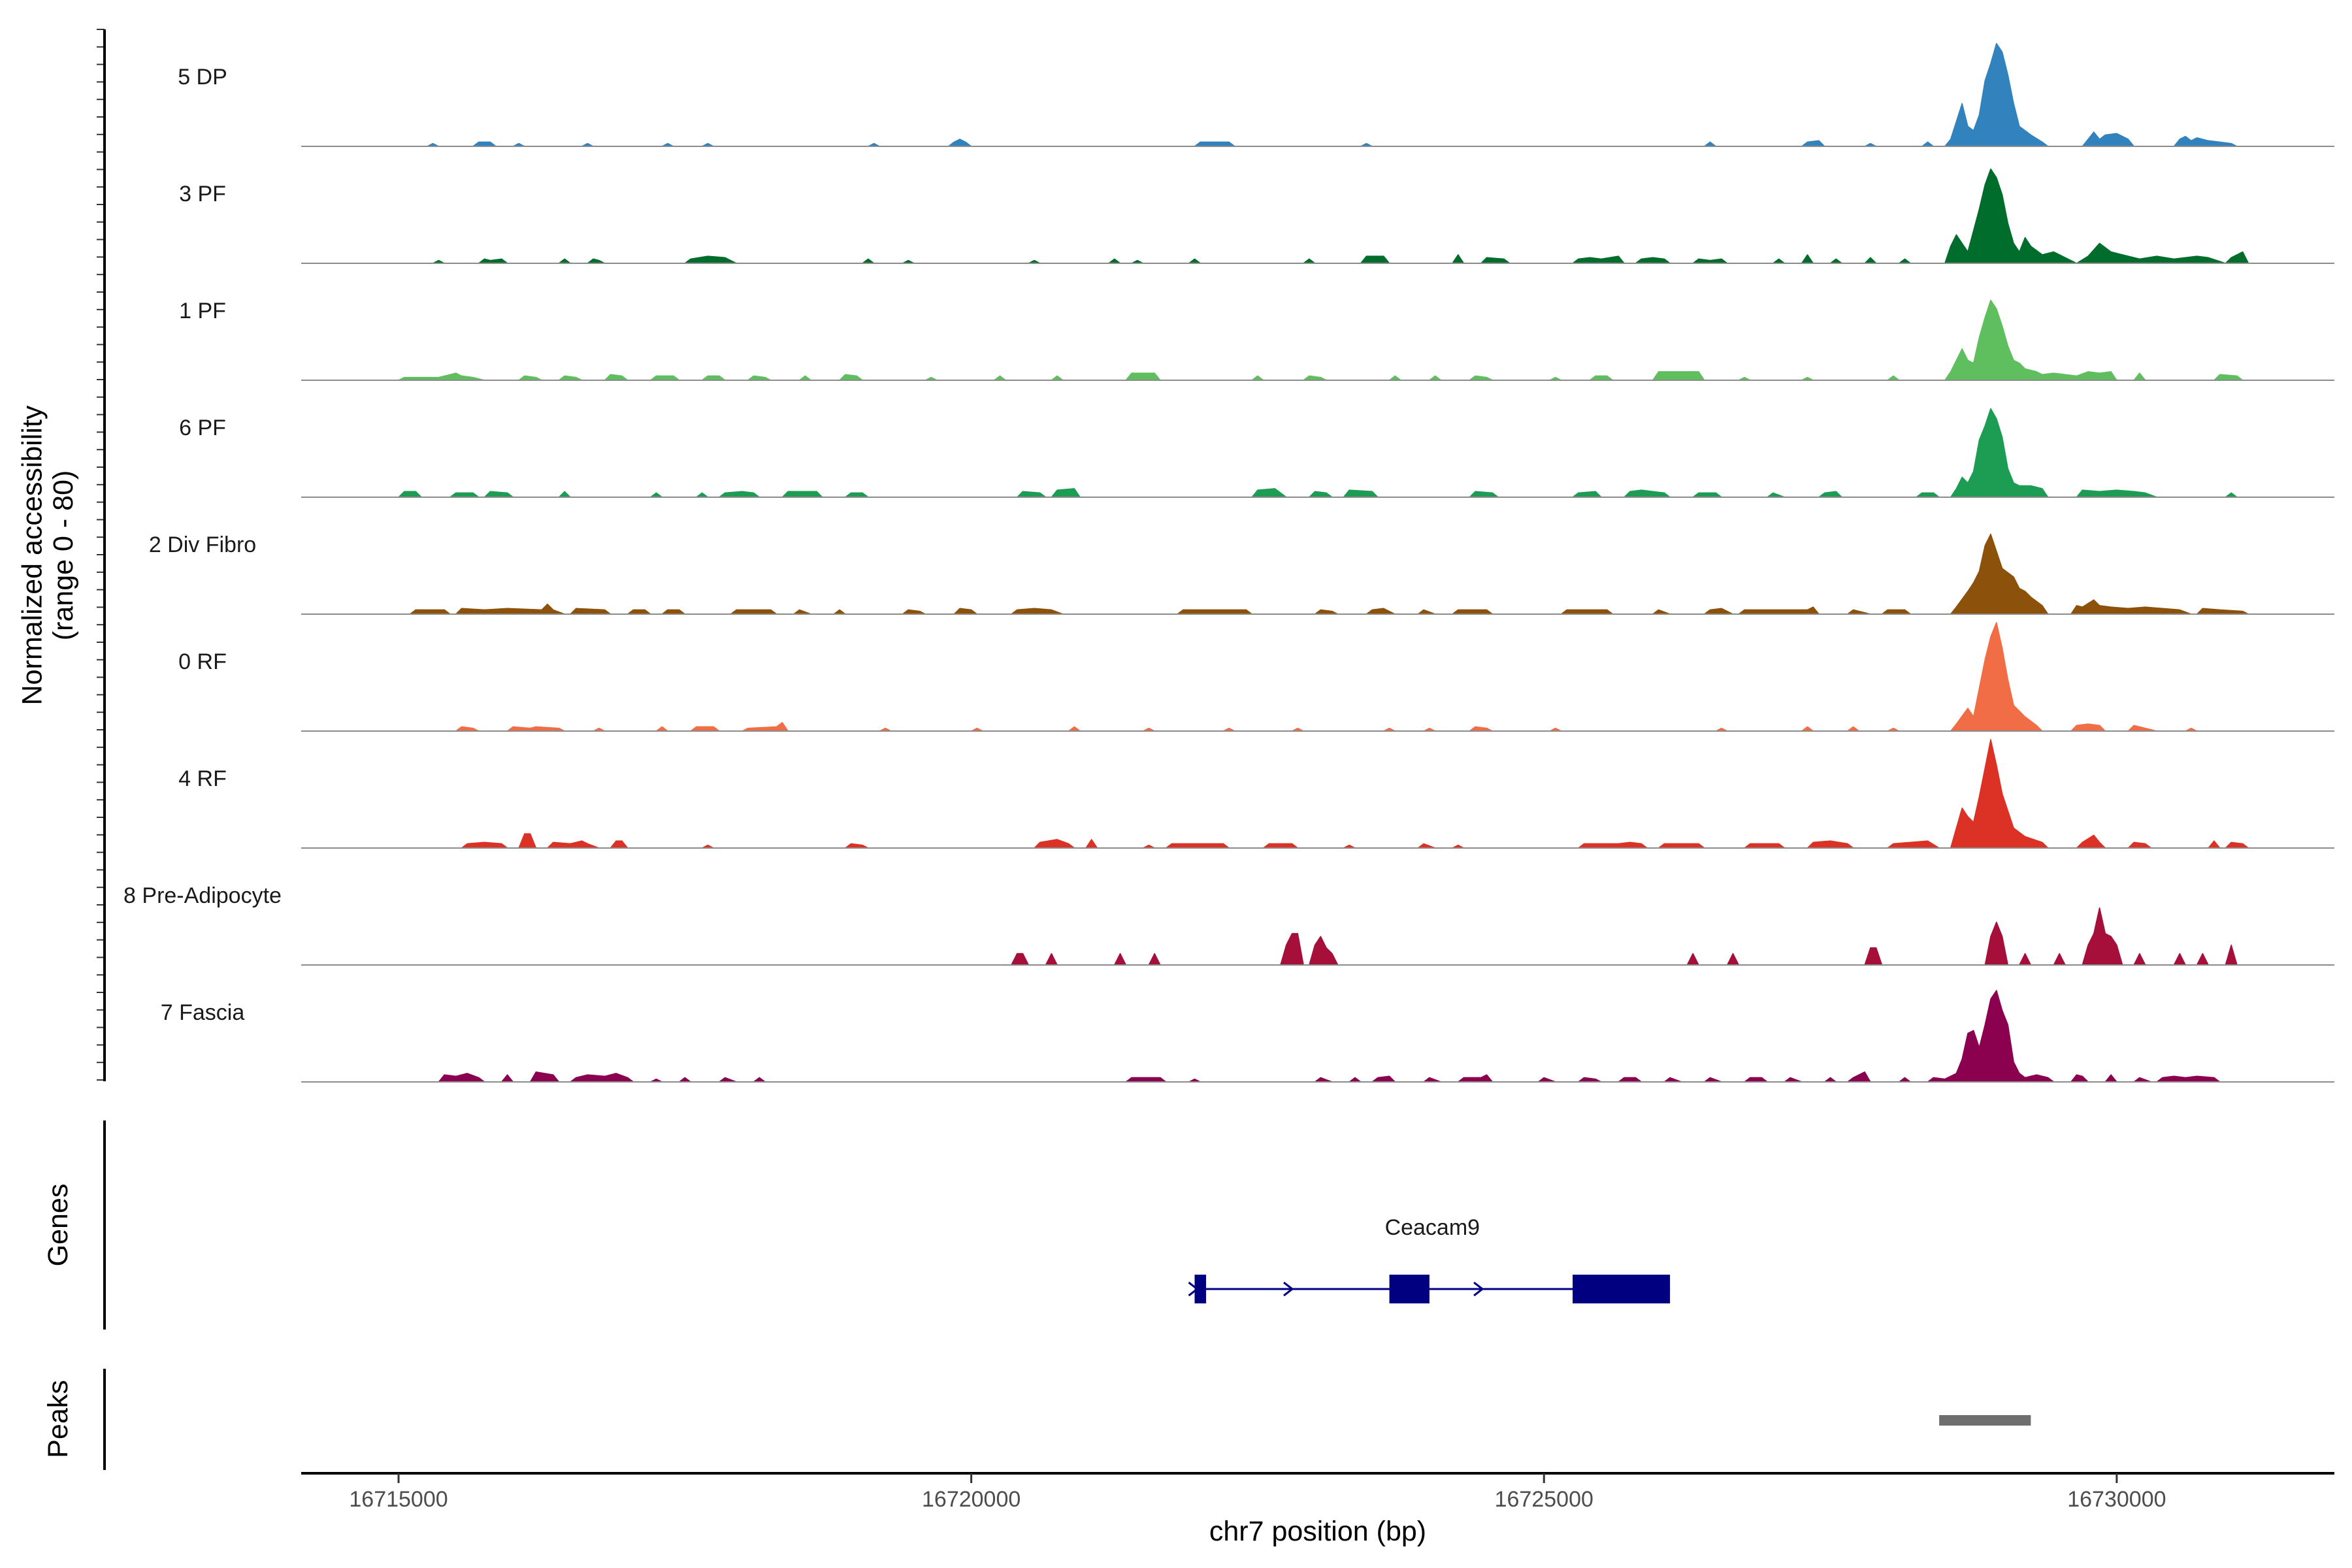 This screenshot has height=1568, width=2352. What do you see at coordinates (1317, 1531) in the screenshot?
I see `x-axis-title: chr7 position (bp)` at bounding box center [1317, 1531].